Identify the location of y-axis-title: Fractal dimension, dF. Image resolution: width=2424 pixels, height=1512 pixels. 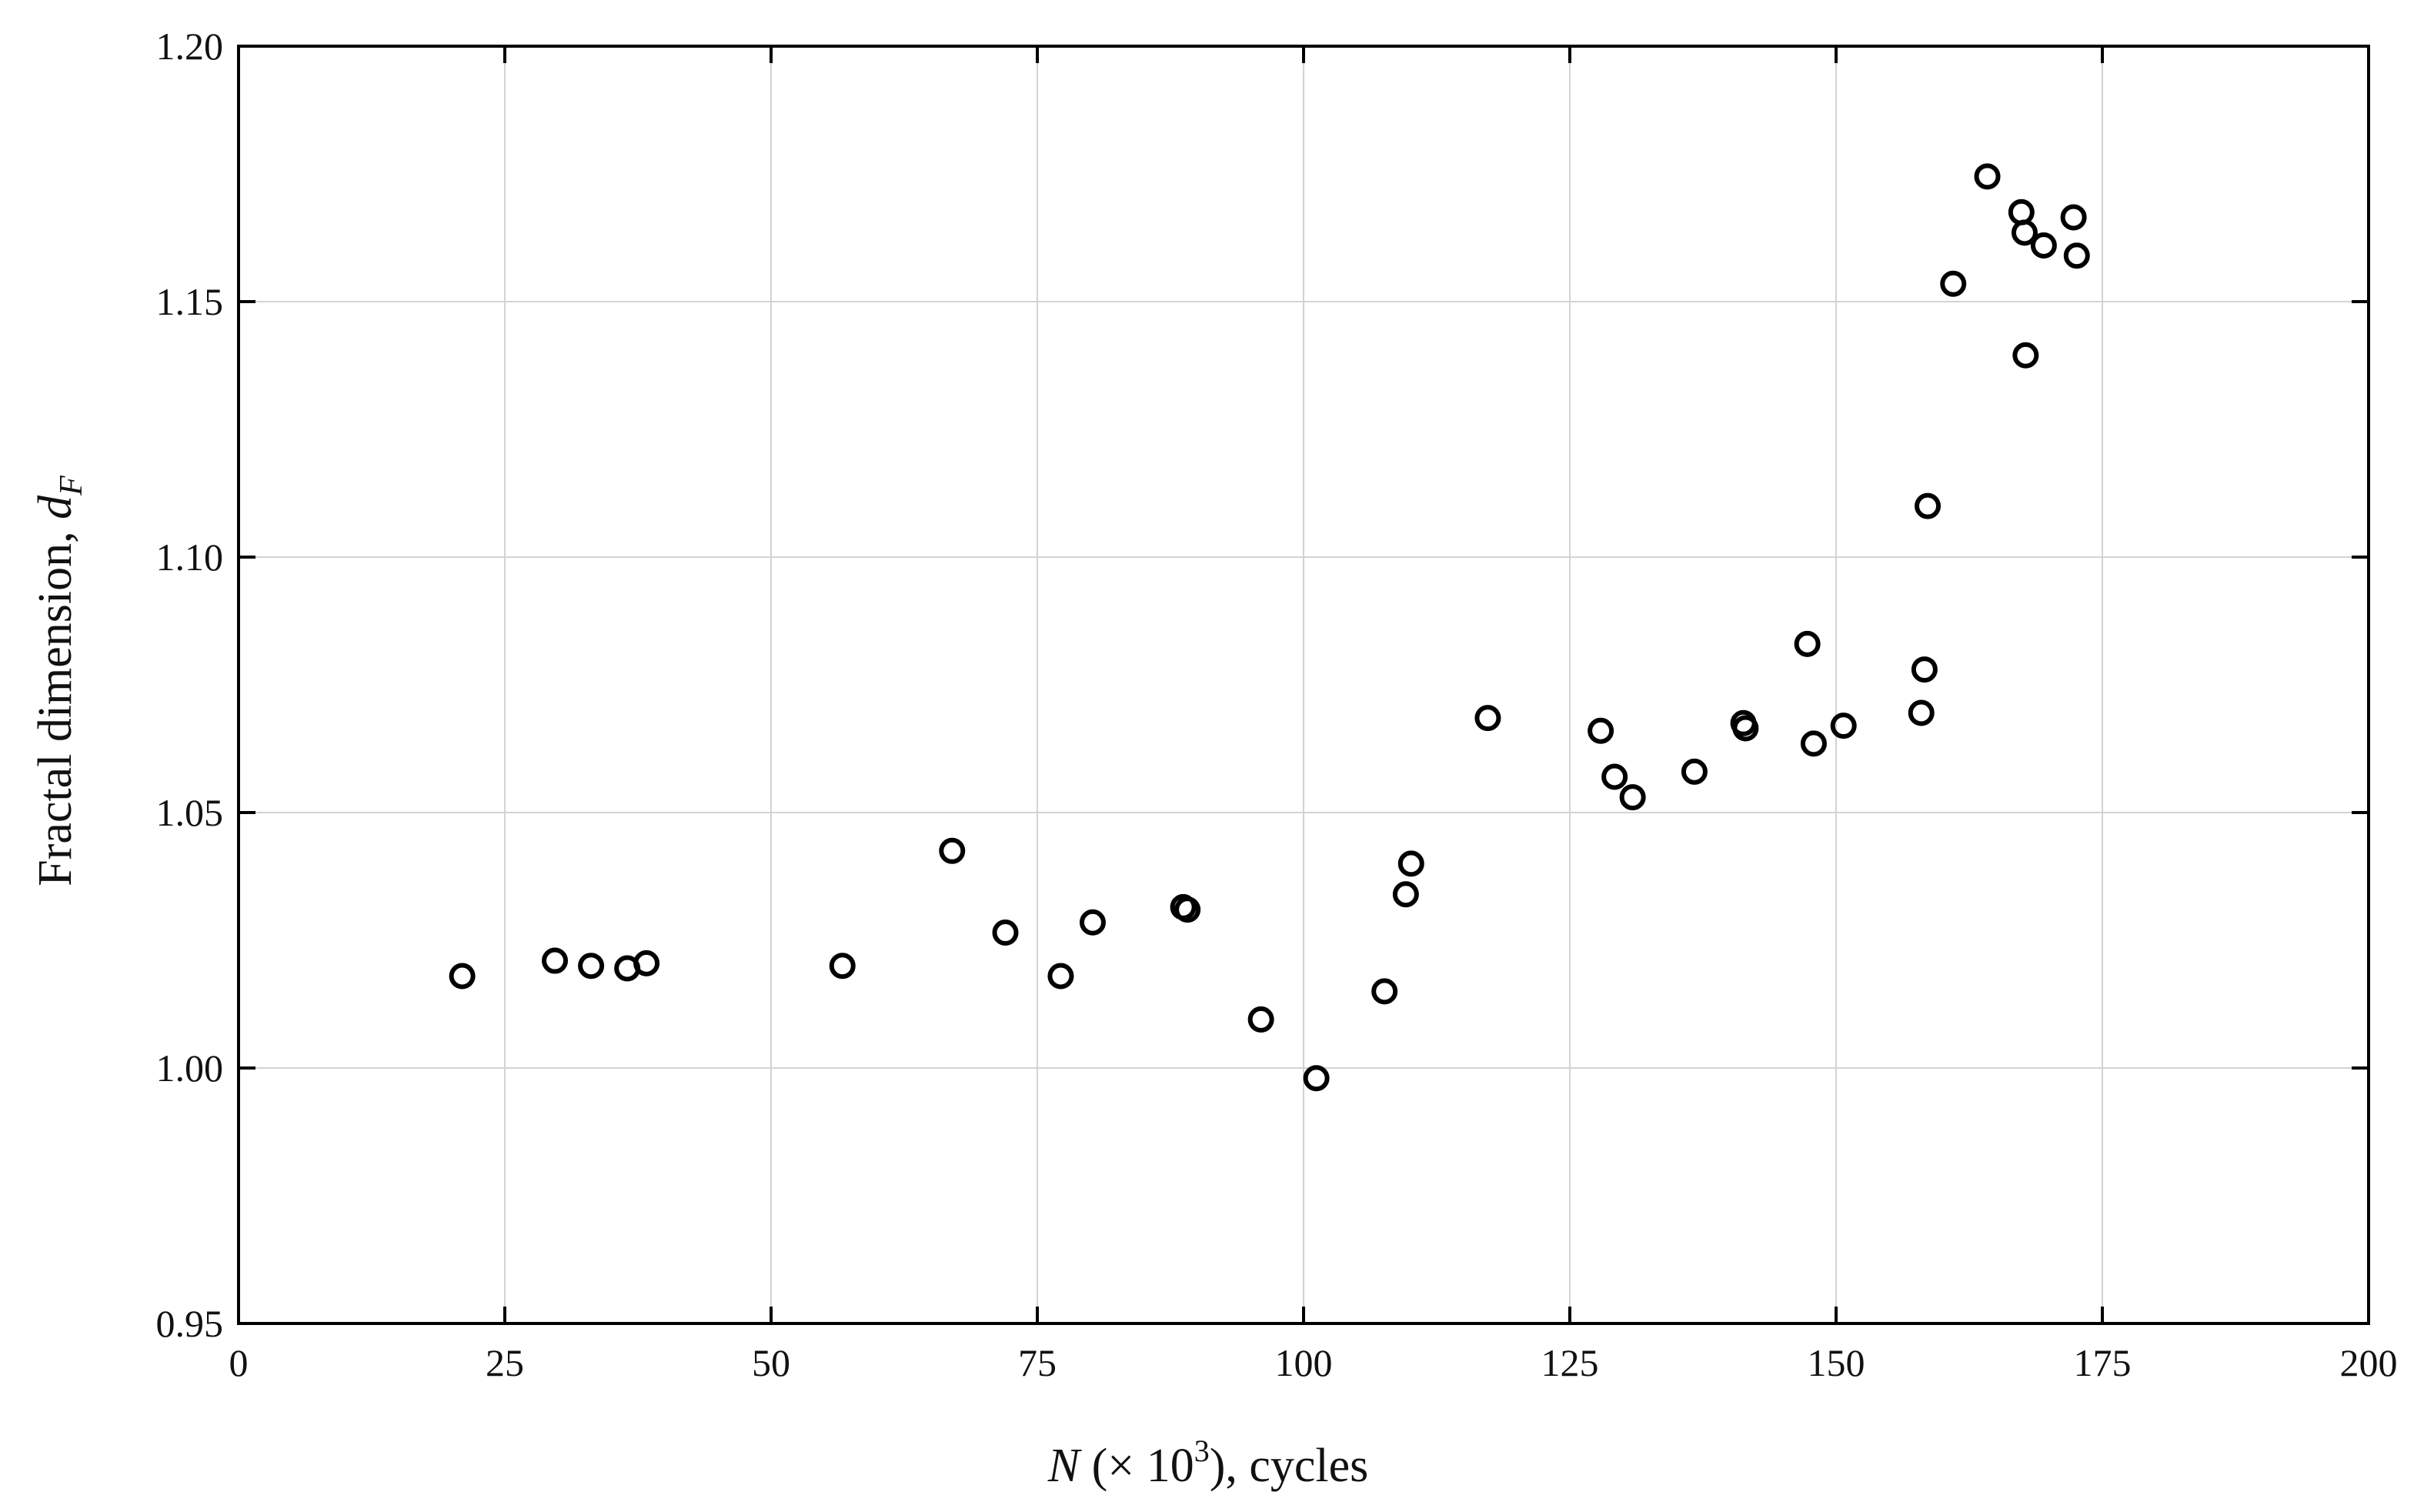
(59, 681).